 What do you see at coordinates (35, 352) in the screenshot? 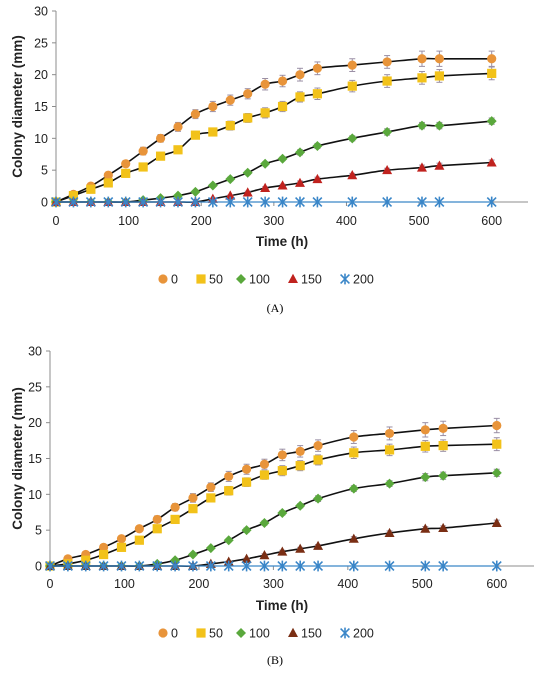
I see `y-tick-label: 30` at bounding box center [35, 352].